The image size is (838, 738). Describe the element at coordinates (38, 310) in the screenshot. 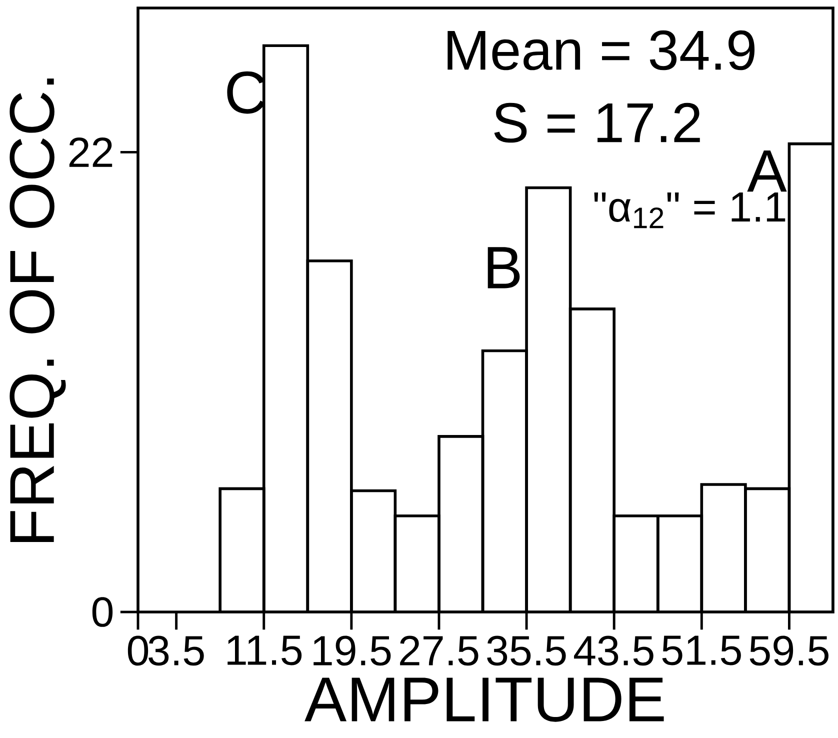

I see `y-axis-title: FREQ. OF OCC.` at that location.